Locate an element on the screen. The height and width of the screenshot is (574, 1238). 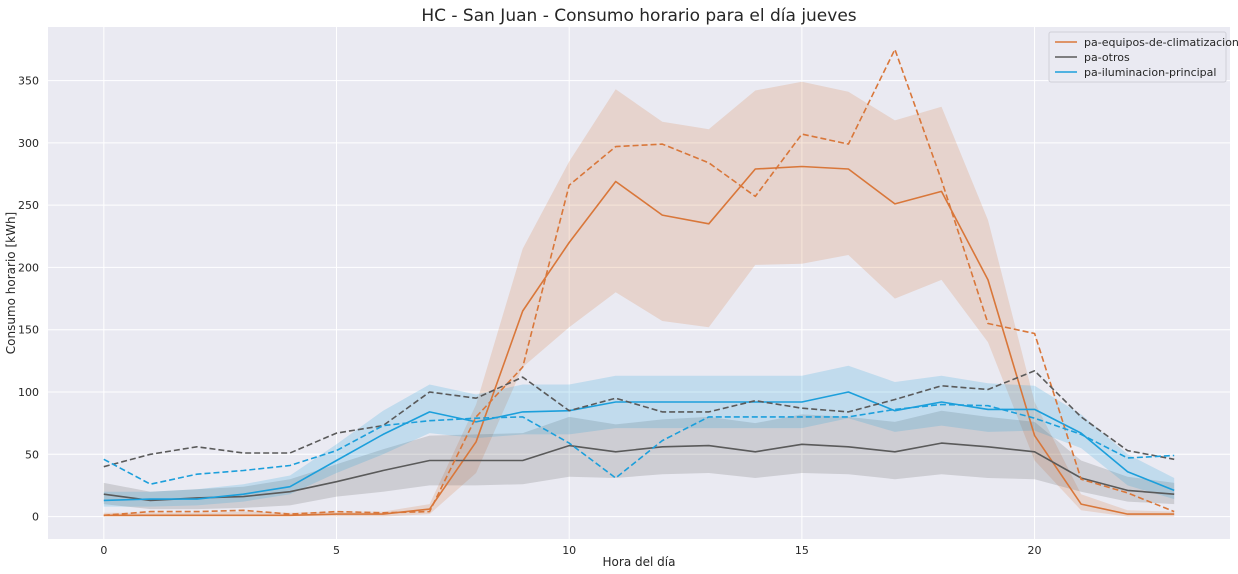
legend-label: pa-equipos-de-climatizacion is located at coordinates (1161, 42).